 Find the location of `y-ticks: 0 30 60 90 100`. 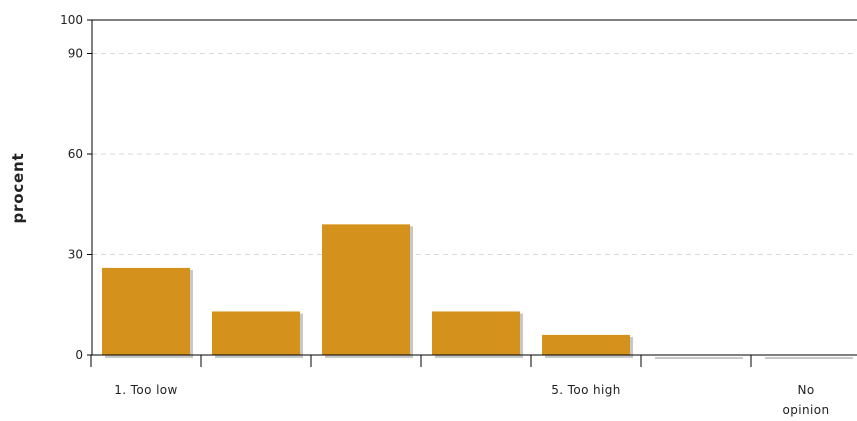

y-ticks: 0 30 60 90 100 is located at coordinates (76, 187).